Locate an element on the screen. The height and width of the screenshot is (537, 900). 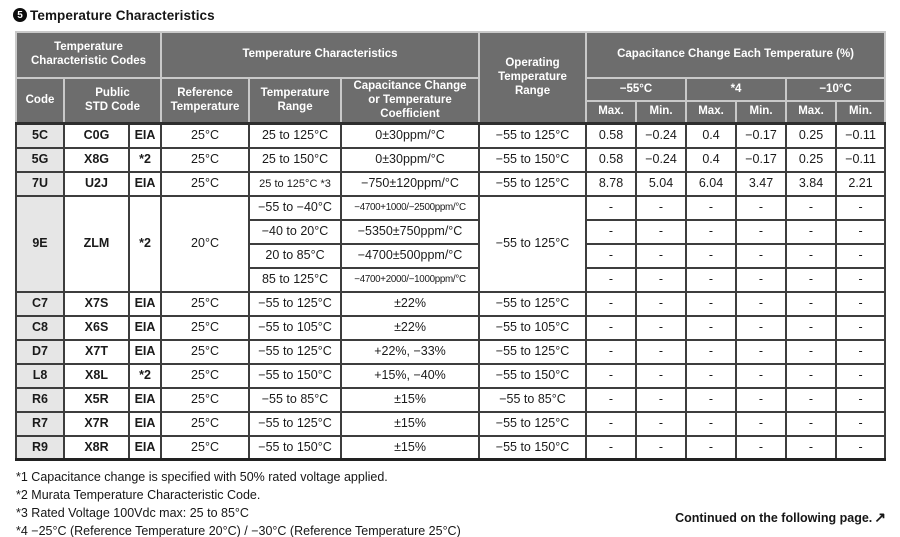
operating-temperature-range-cell: −55 to 105°C is located at coordinates (533, 327).